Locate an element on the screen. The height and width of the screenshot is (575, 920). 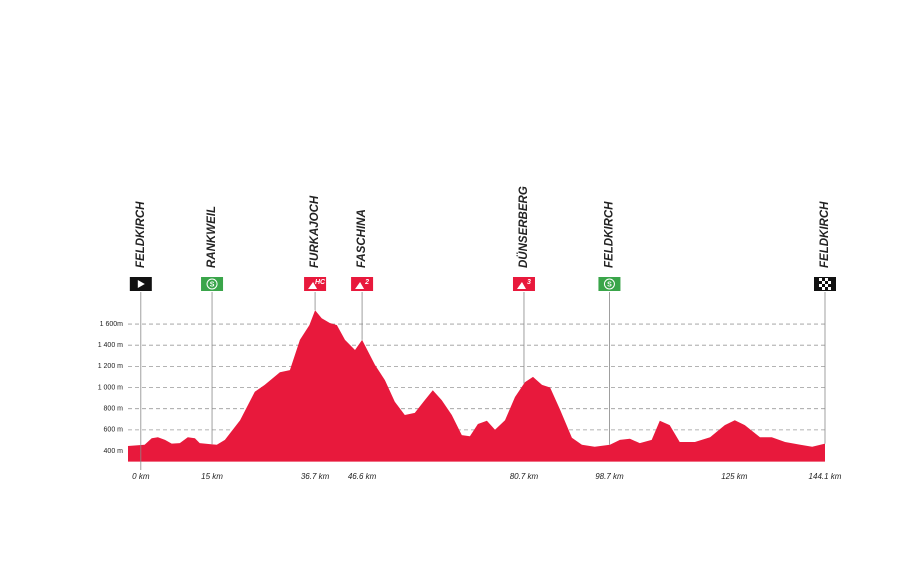
badge-text: 3 is located at coordinates (529, 282).